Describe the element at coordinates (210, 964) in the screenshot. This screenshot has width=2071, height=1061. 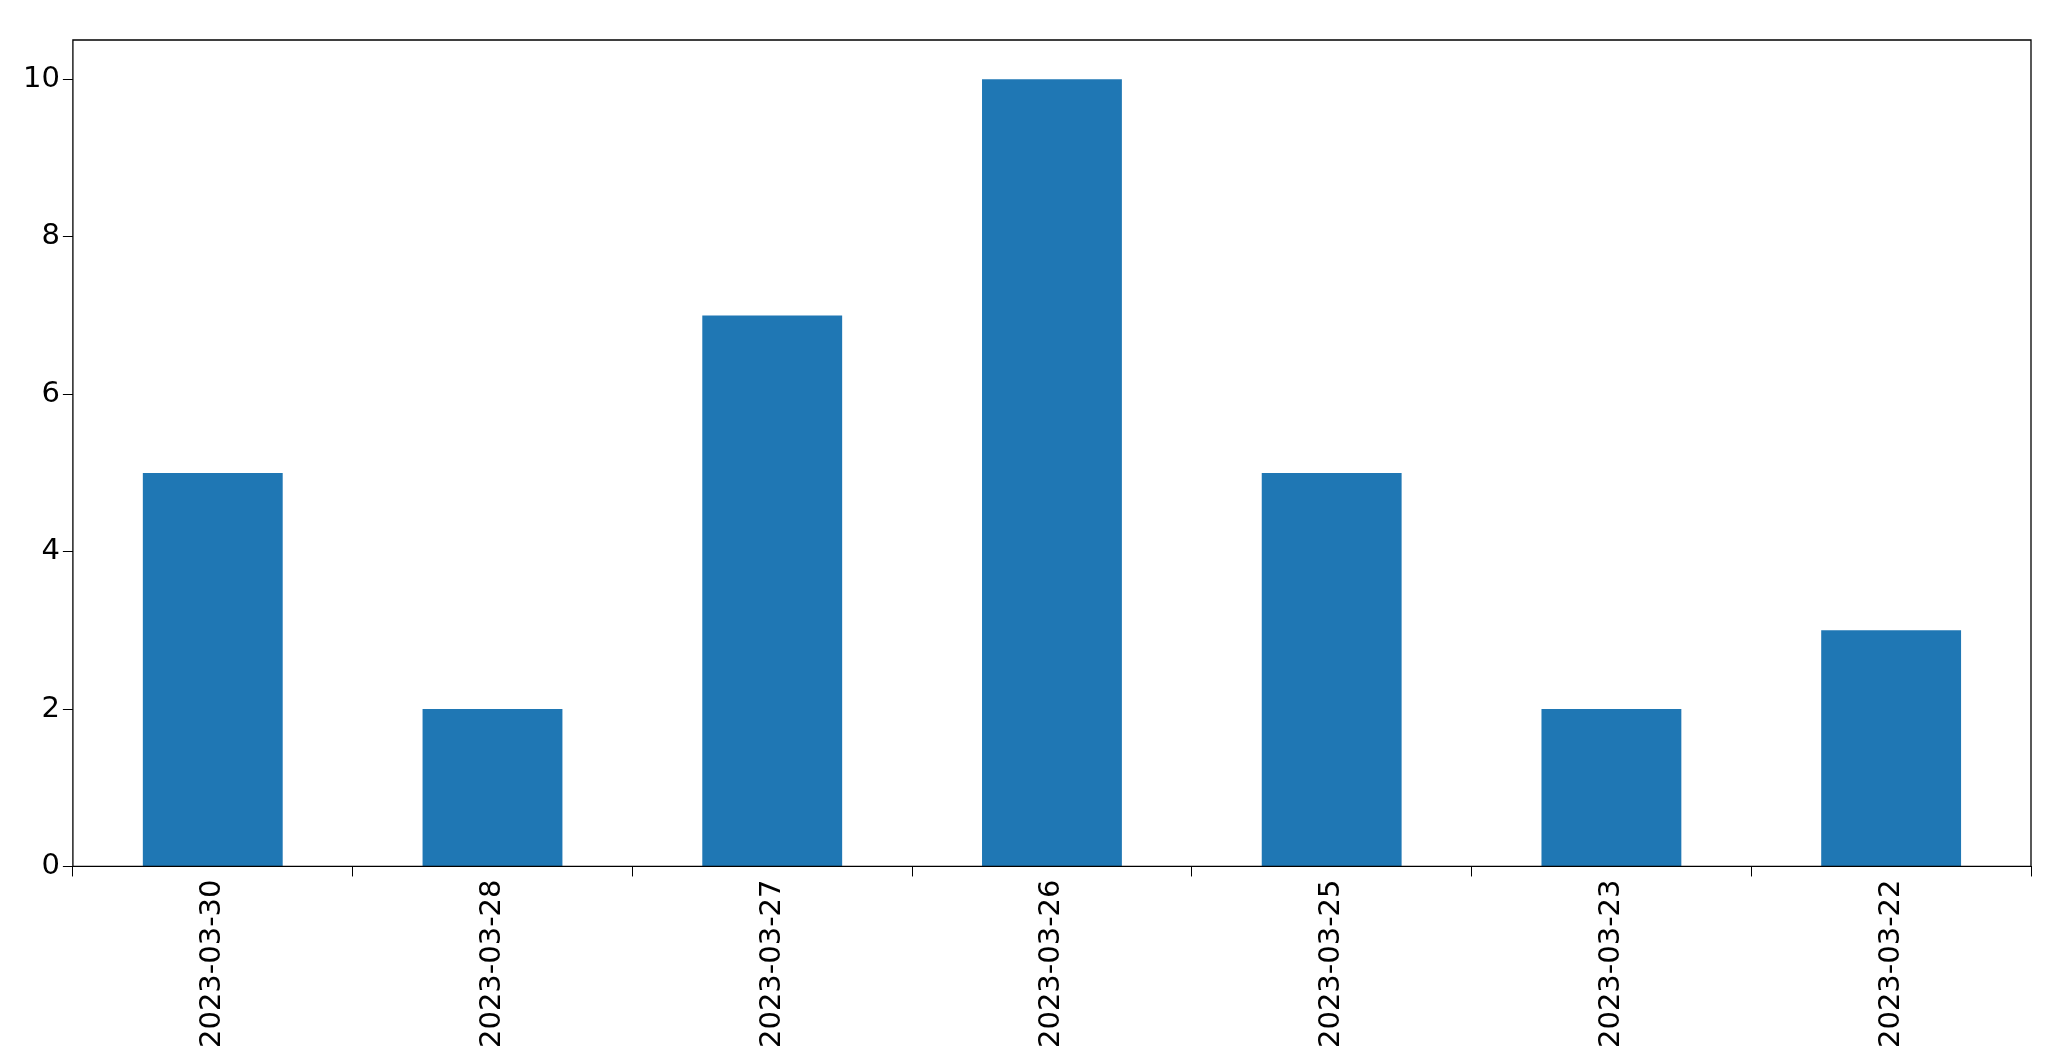
I see `x-tick-label: 2023-03-30` at that location.